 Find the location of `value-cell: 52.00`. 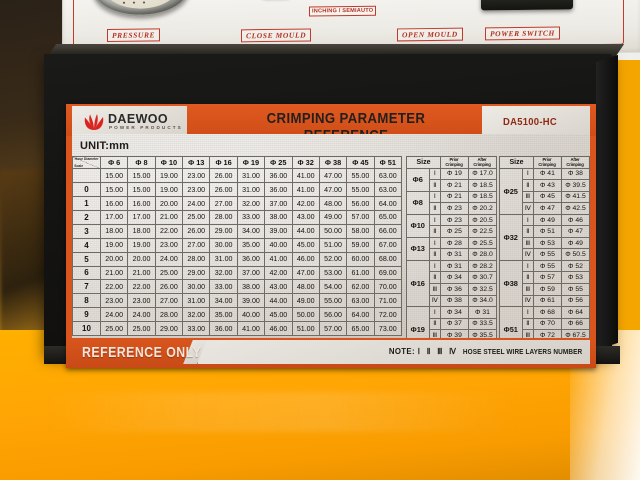

value-cell: 52.00 is located at coordinates (333, 259).